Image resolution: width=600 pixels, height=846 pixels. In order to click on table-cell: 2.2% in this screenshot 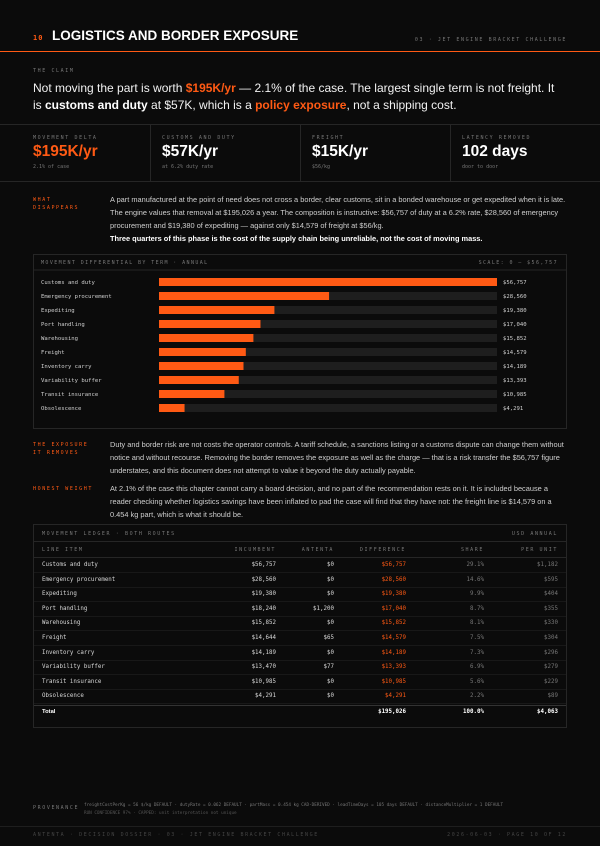, I will do `click(477, 696)`.